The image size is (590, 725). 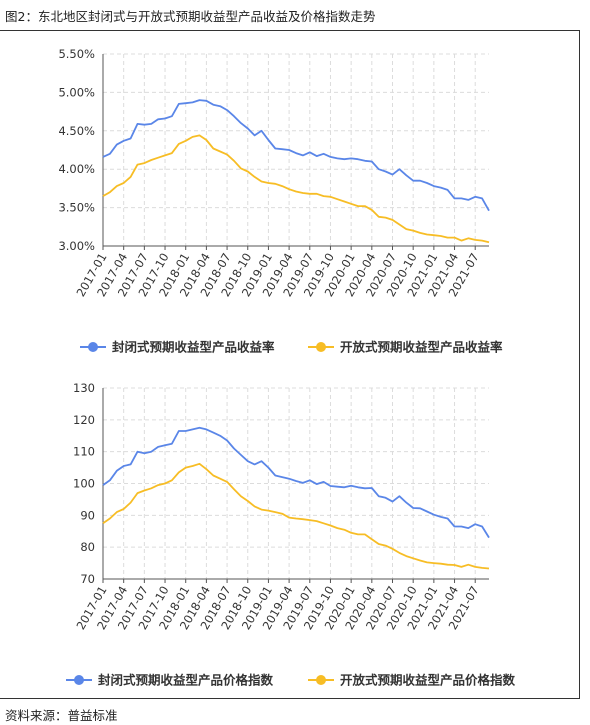 I want to click on y-tick-label: 5.50%, so click(x=76, y=54).